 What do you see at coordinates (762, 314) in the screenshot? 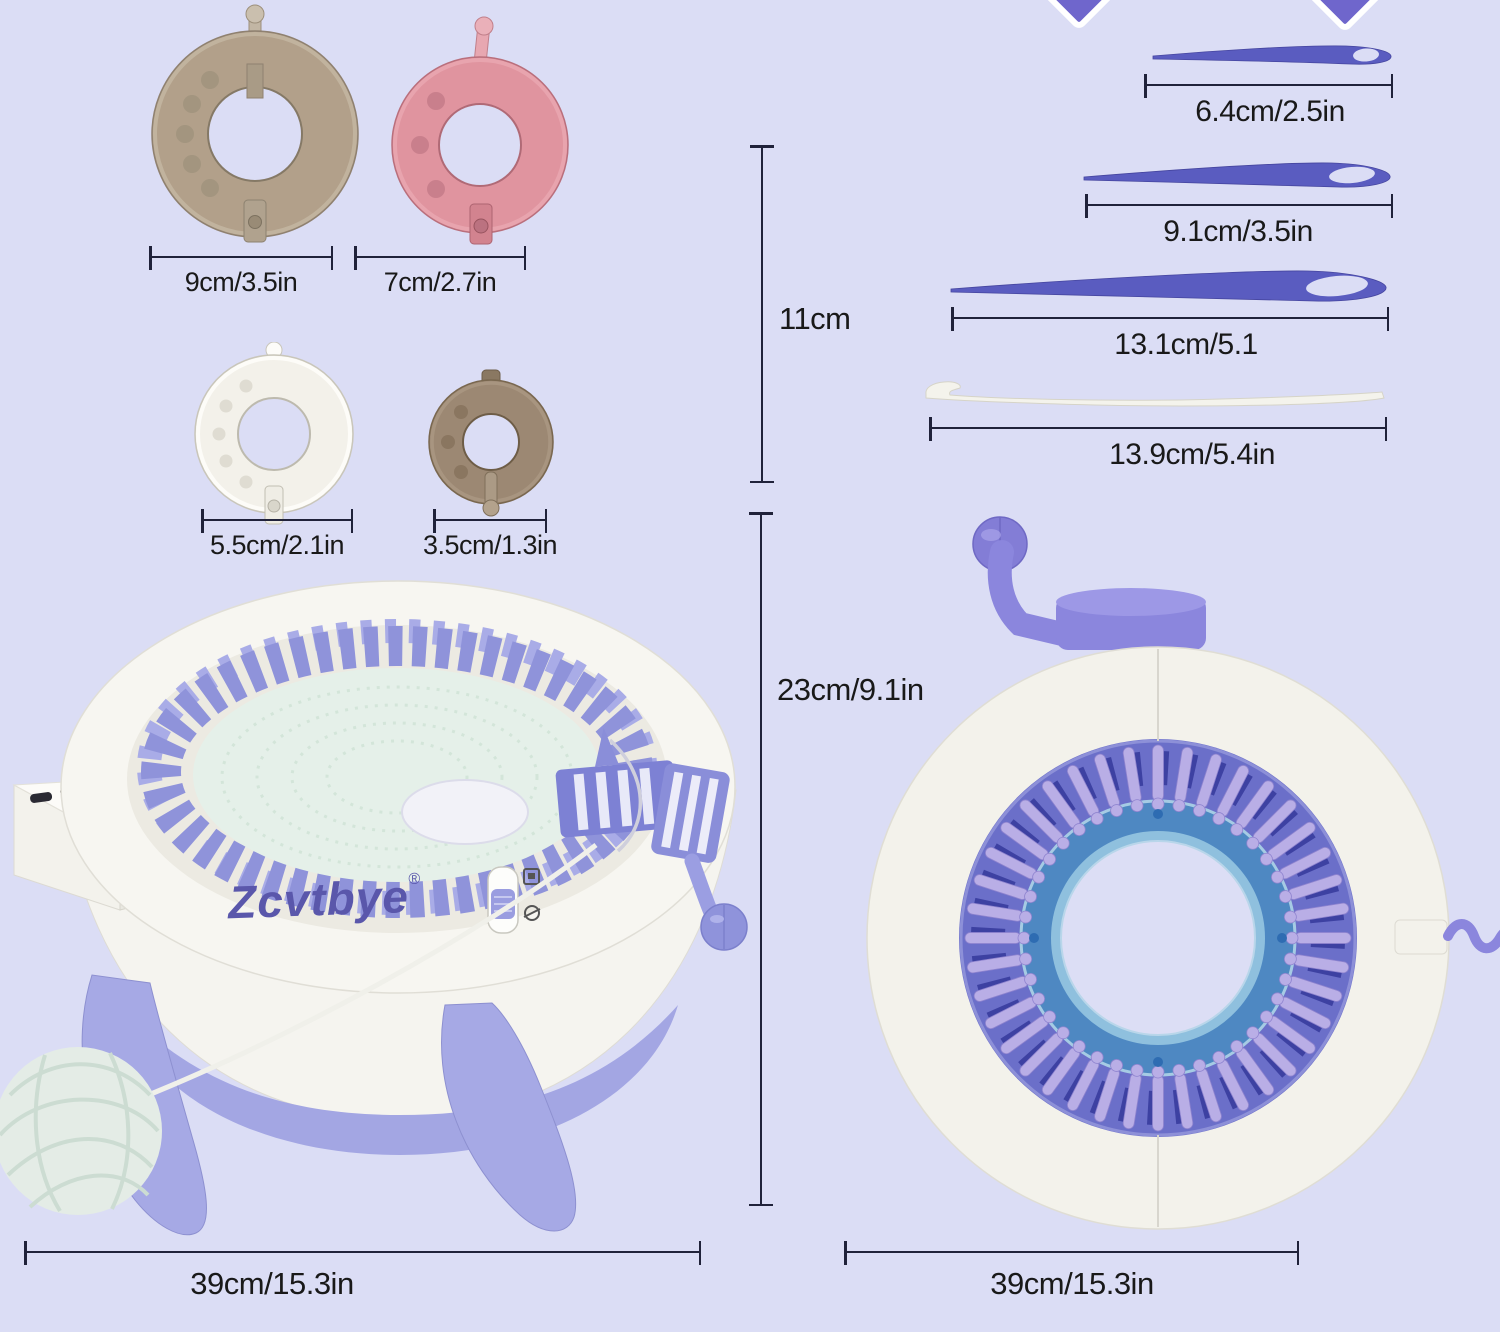
I see `dimension-line-accessories-height` at bounding box center [762, 314].